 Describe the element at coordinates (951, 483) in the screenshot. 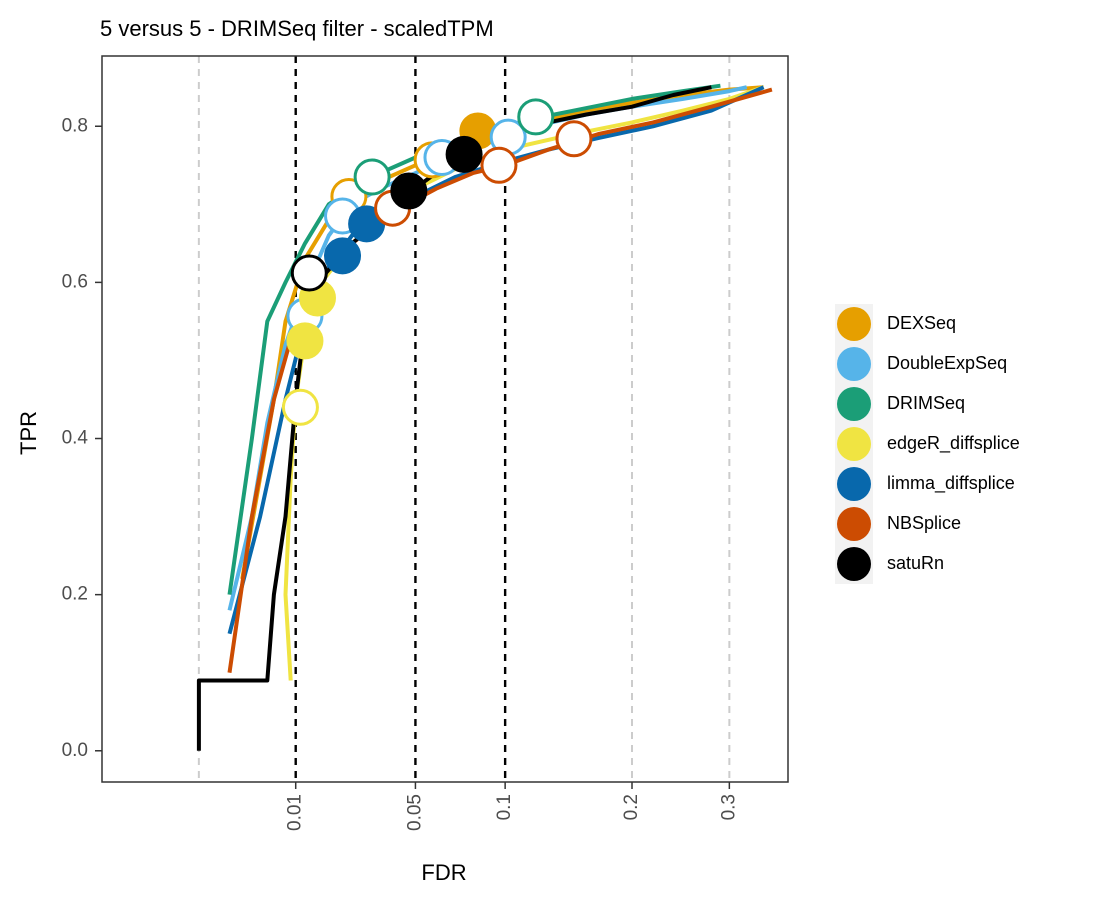

I see `legend-label-limma_diffsplice: limma_diffsplice` at that location.